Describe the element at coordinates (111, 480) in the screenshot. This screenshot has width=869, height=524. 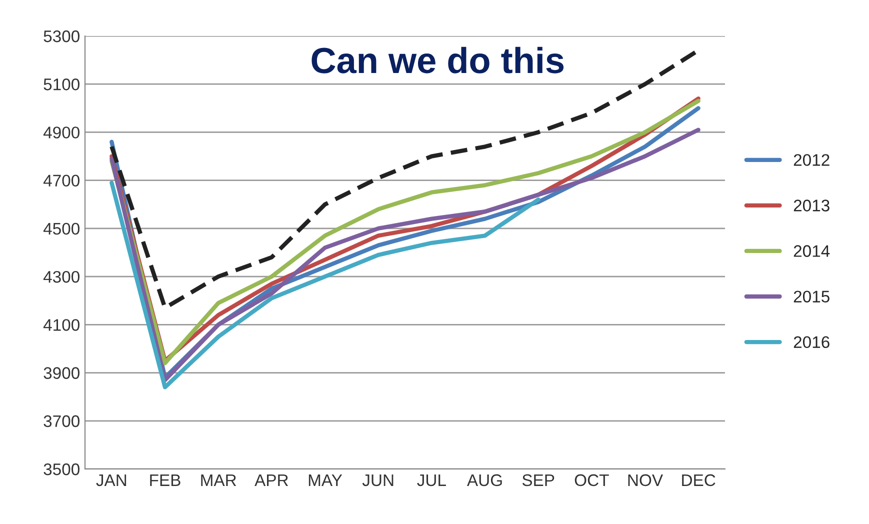
I see `x-tick-label: JAN` at that location.